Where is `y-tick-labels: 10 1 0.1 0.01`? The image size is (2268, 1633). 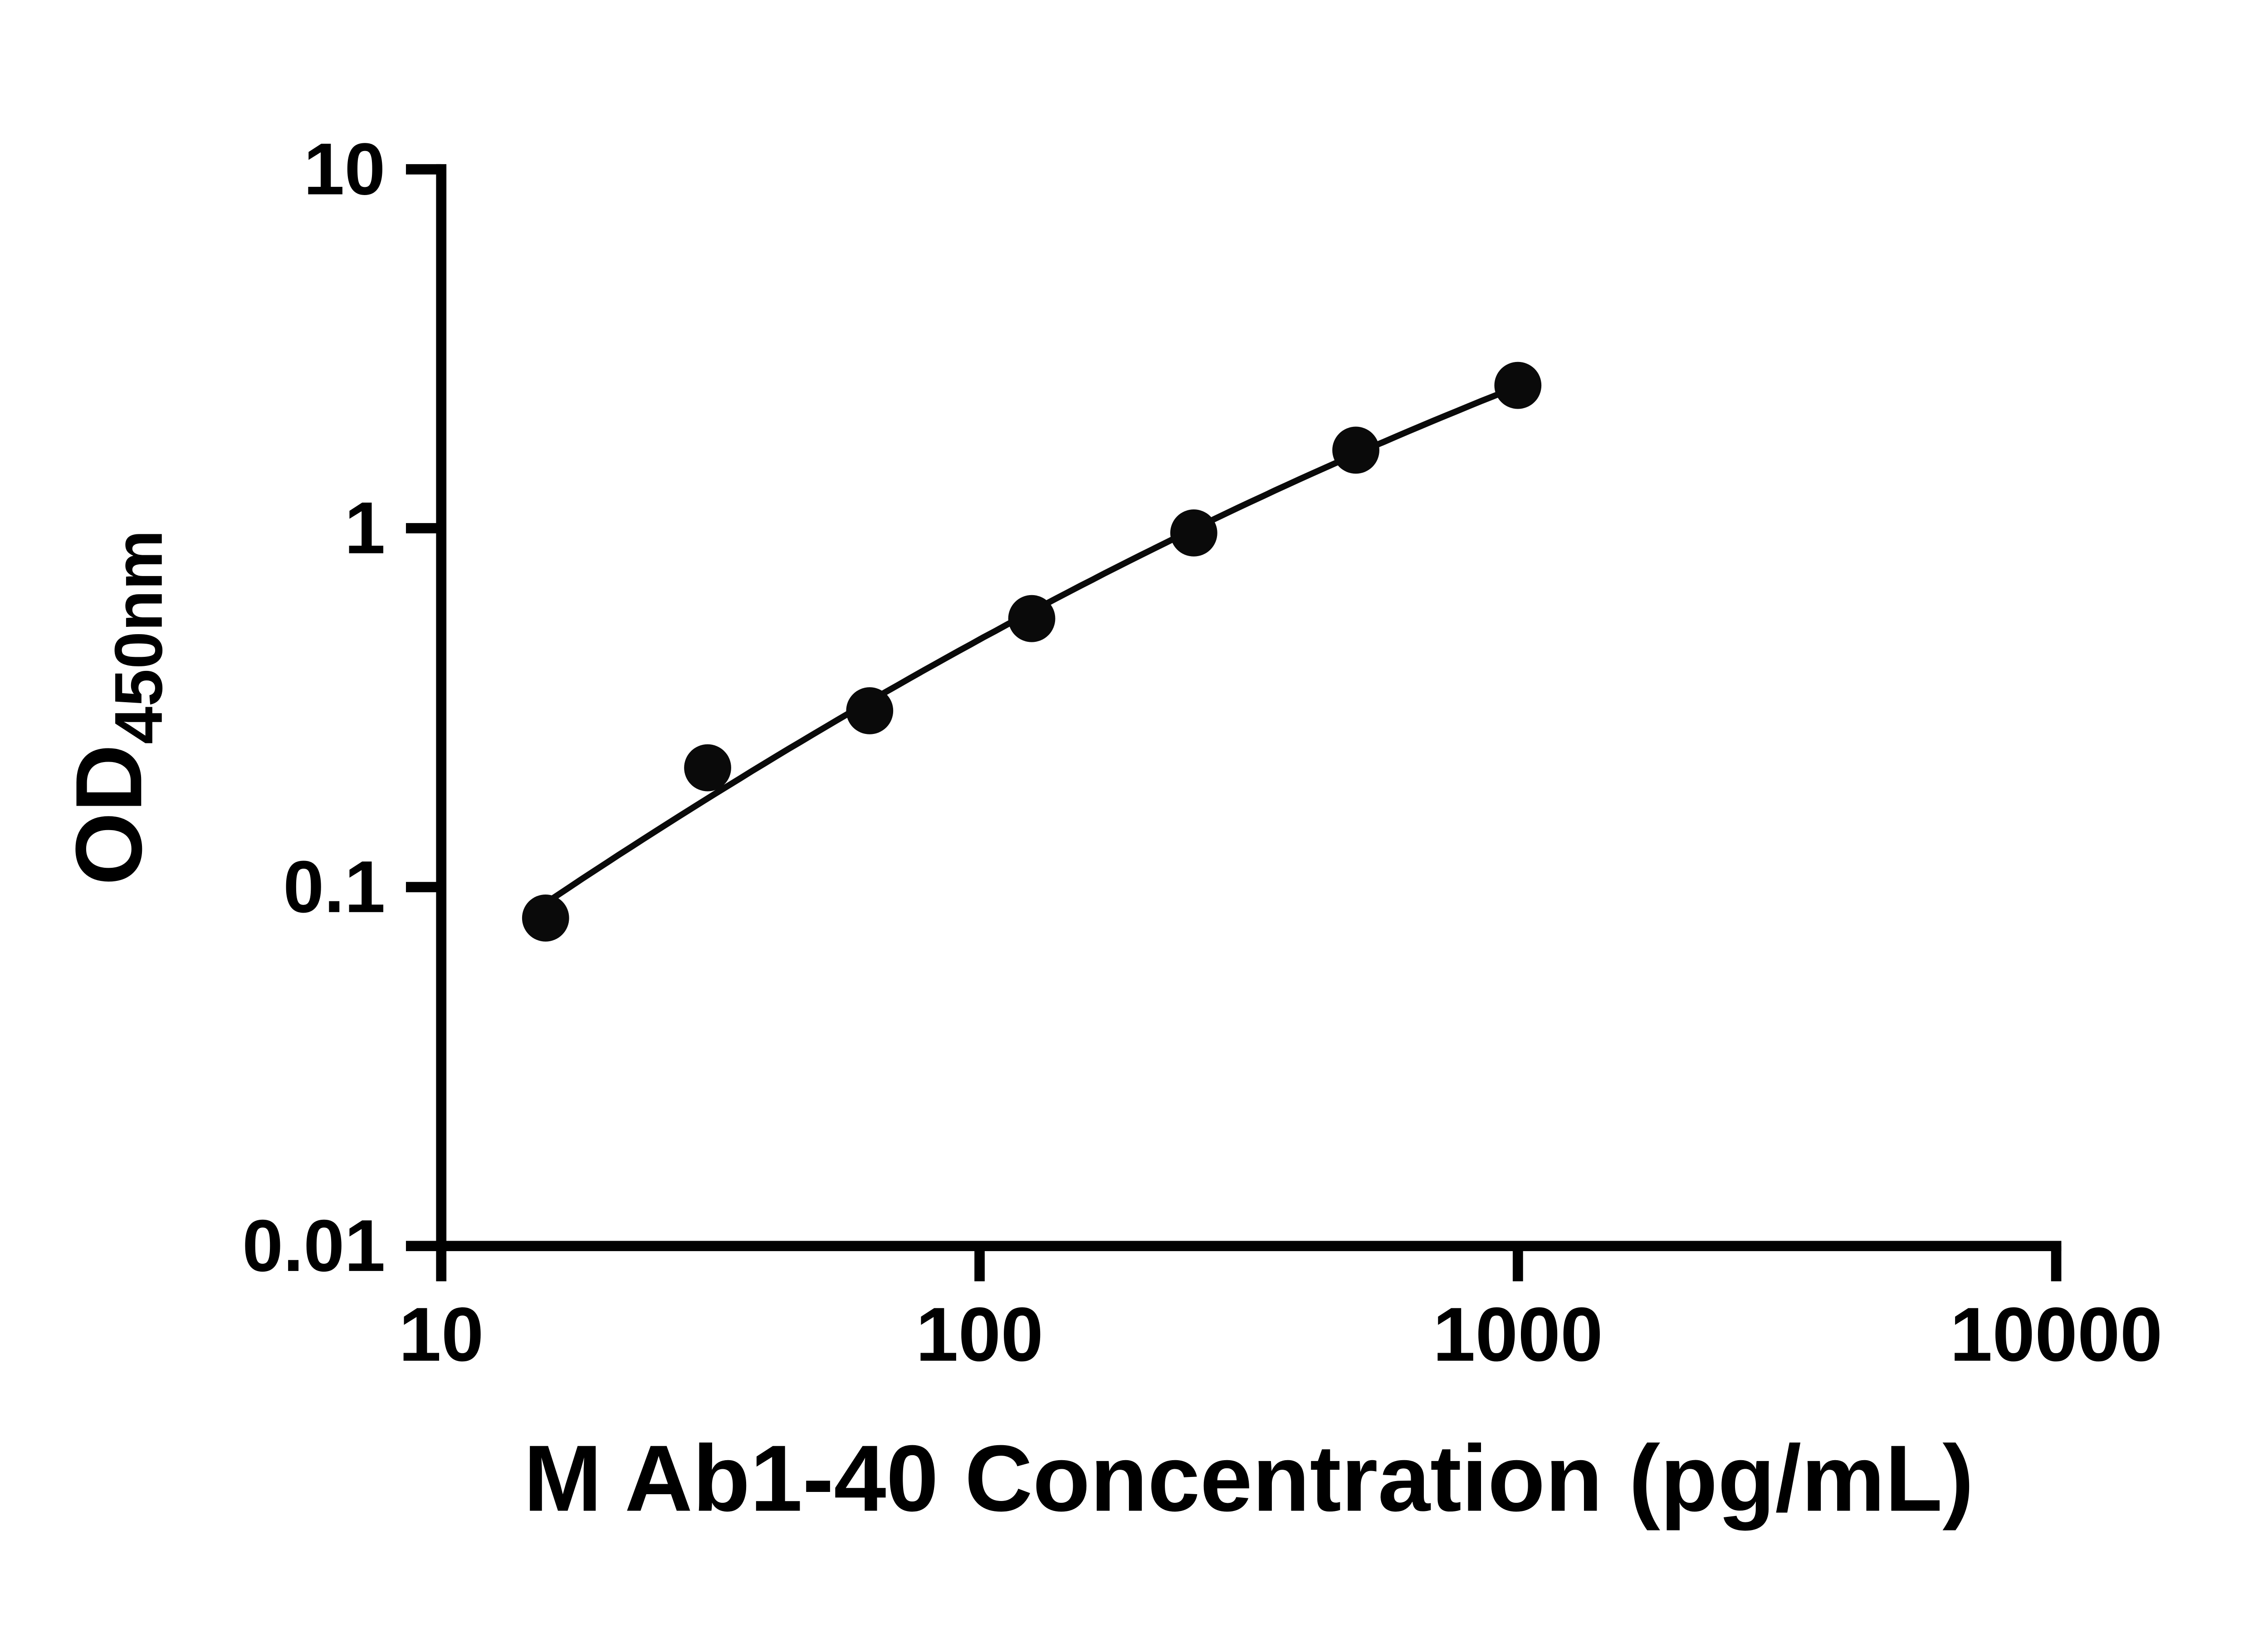 y-tick-labels: 10 1 0.1 0.01 is located at coordinates (314, 707).